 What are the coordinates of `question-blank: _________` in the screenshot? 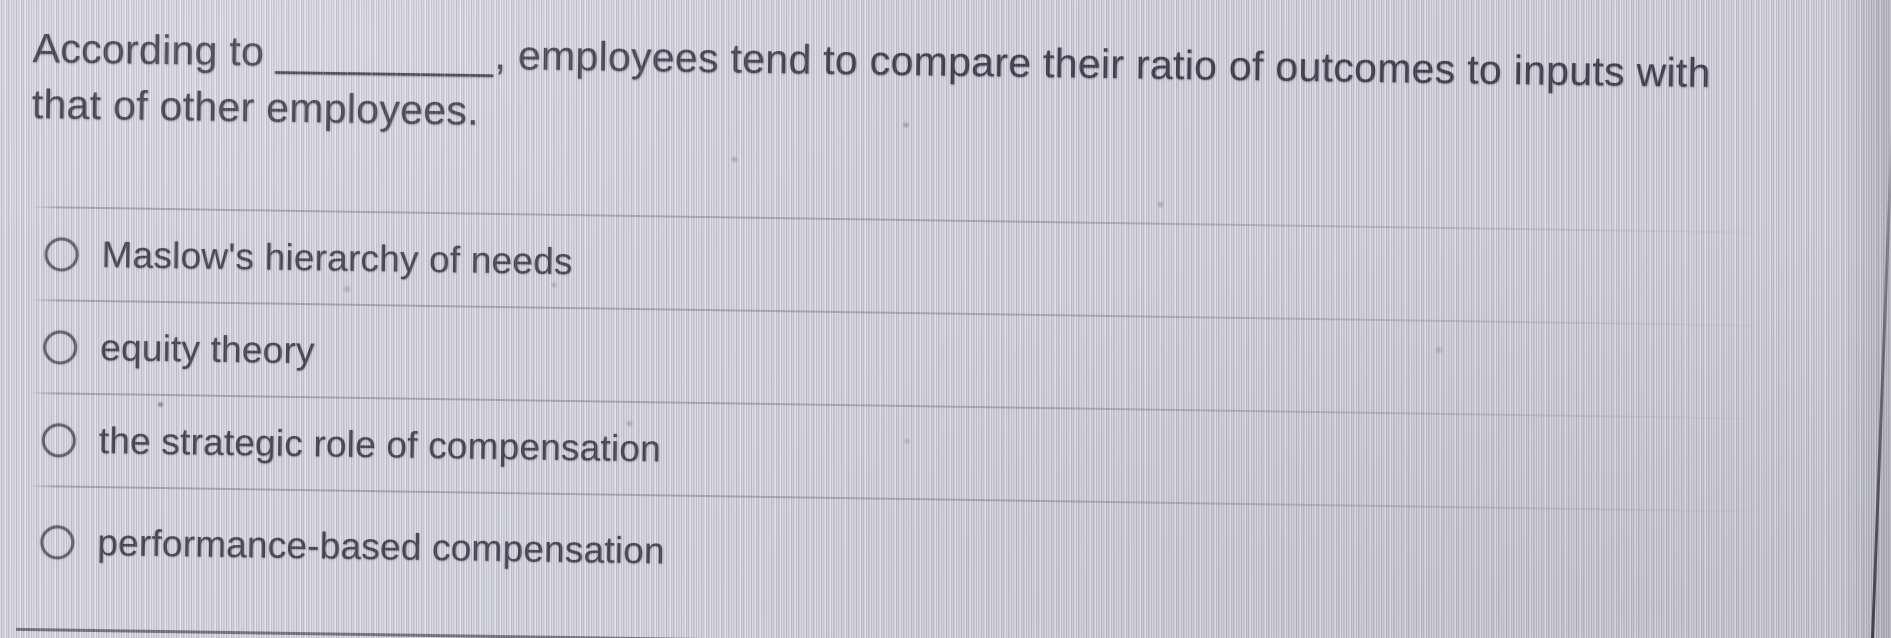 It's located at (385, 53).